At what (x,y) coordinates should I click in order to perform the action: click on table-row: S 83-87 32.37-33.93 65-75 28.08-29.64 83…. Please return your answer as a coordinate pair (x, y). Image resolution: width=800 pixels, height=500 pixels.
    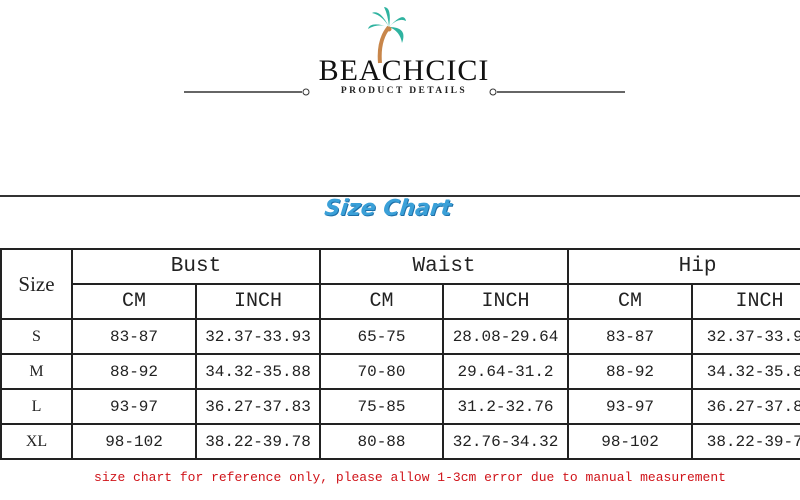
    Looking at the image, I should click on (400, 336).